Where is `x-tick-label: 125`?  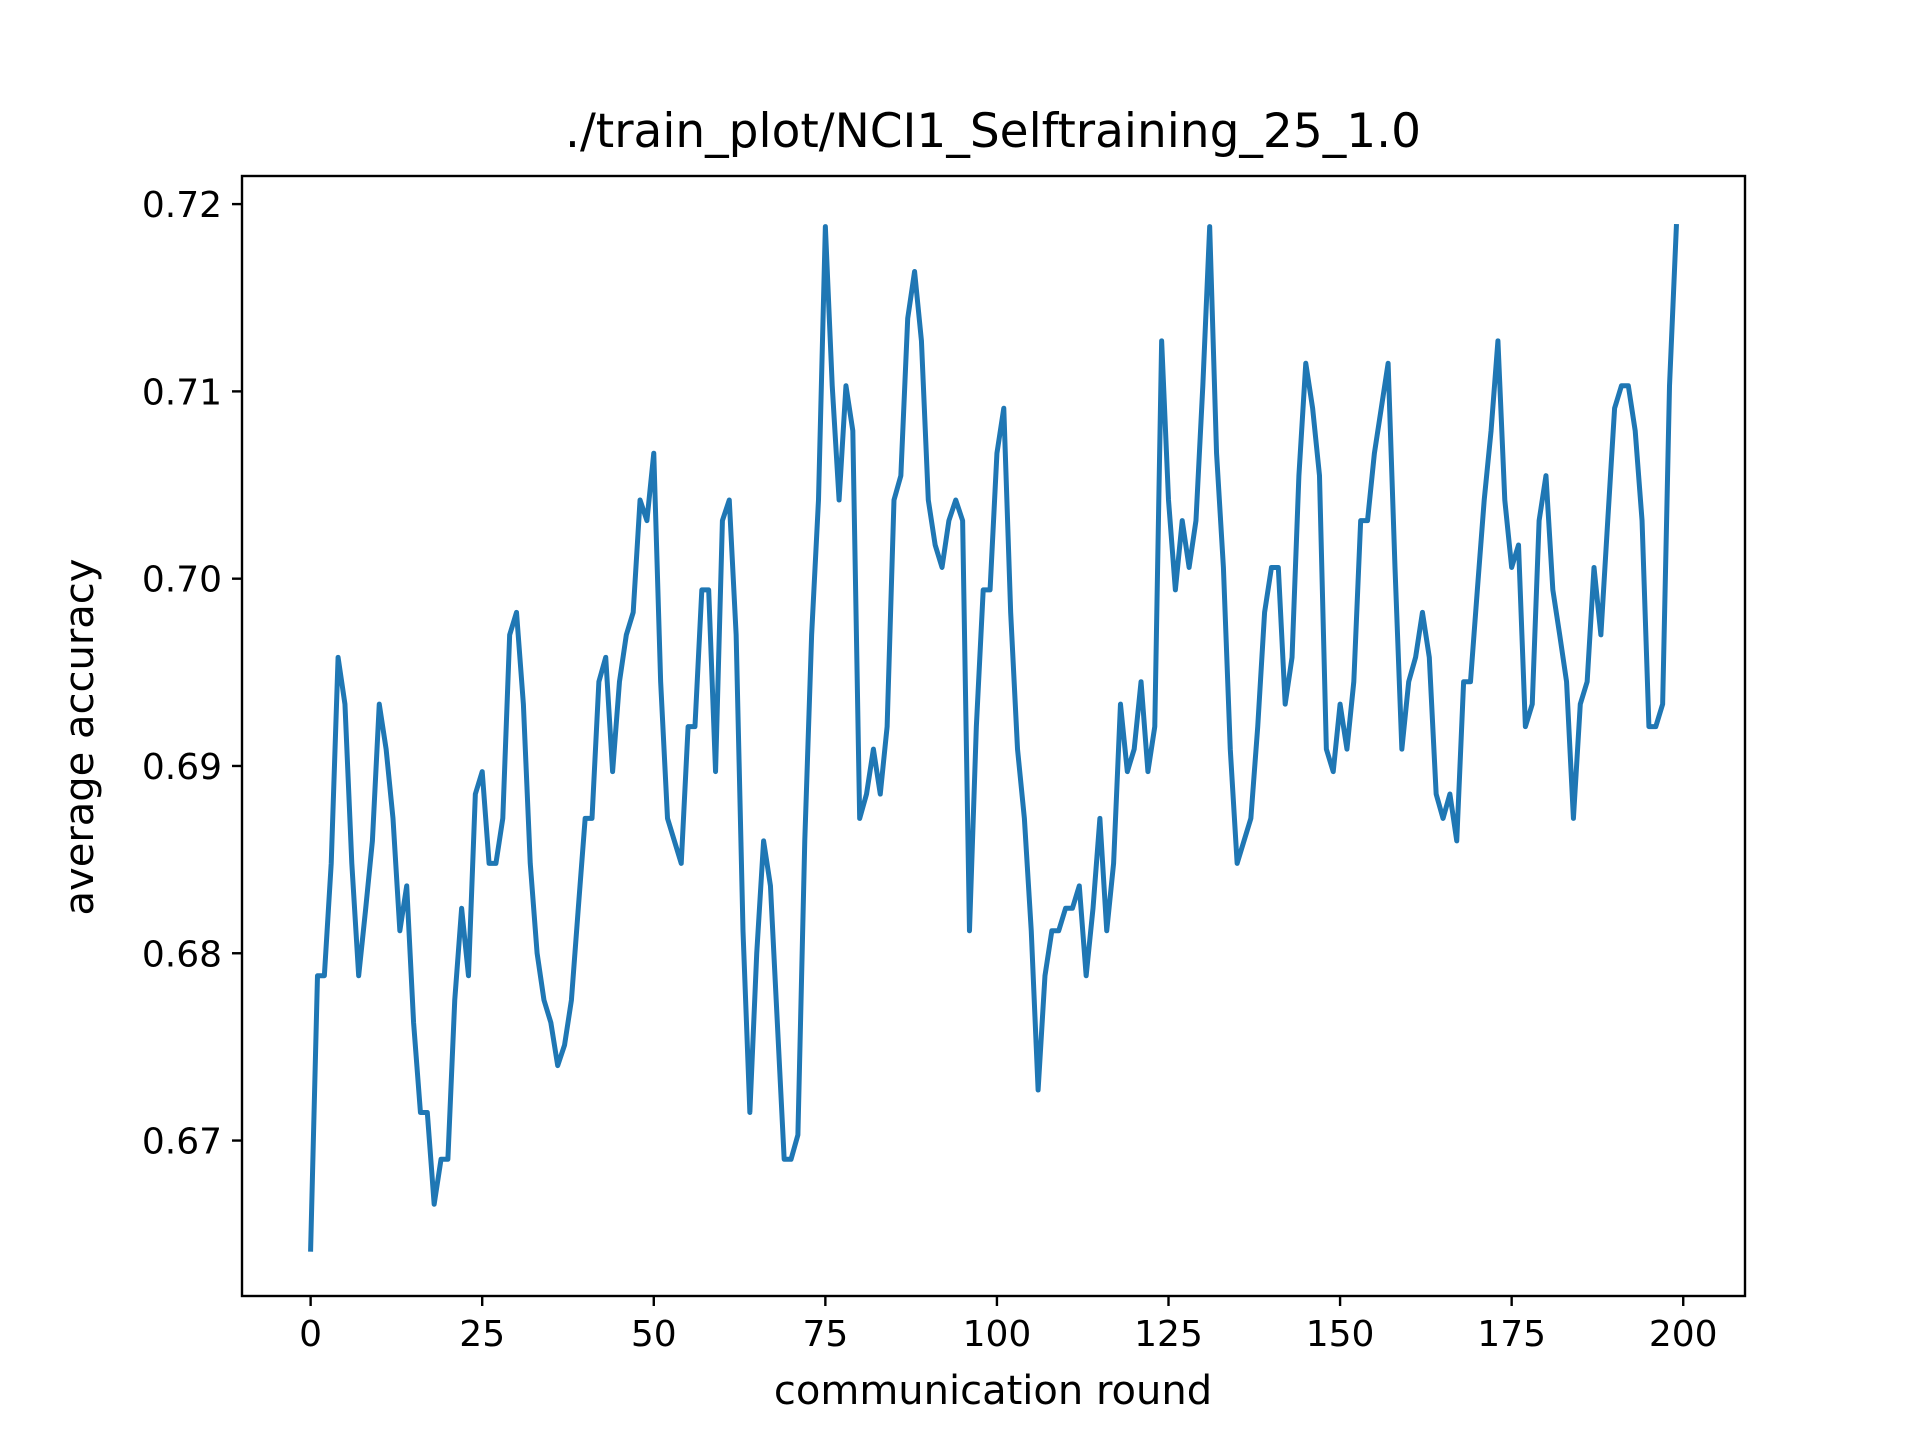
x-tick-label: 125 is located at coordinates (1168, 1334).